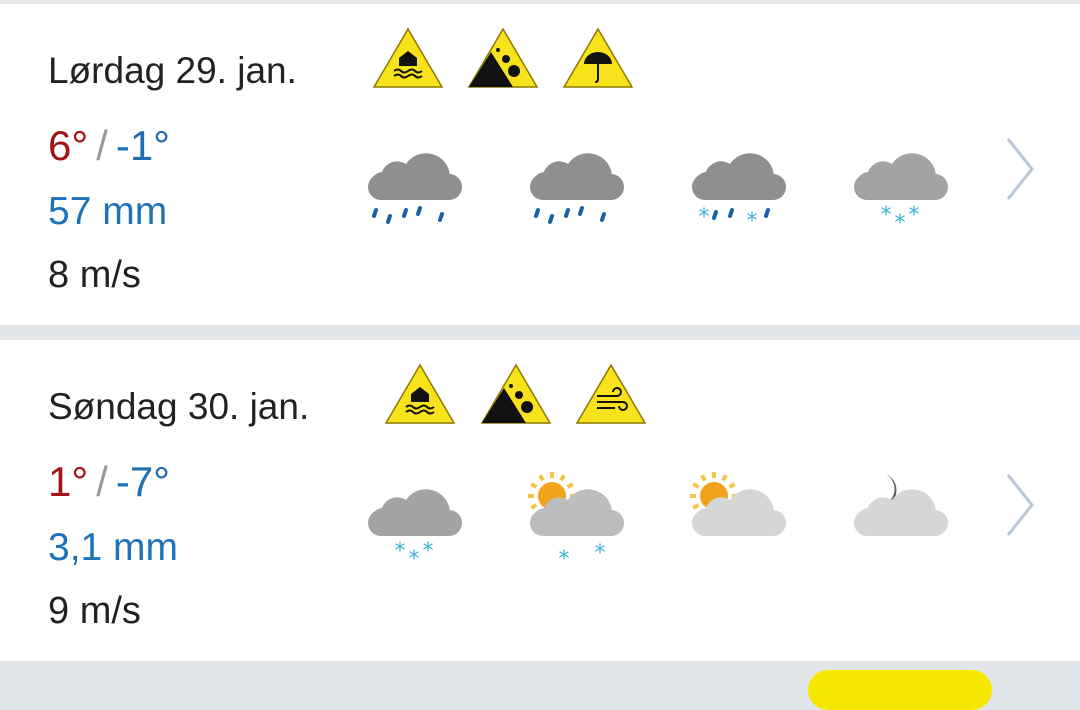 This screenshot has width=1080, height=710. I want to click on temp-high: 1°, so click(68, 481).